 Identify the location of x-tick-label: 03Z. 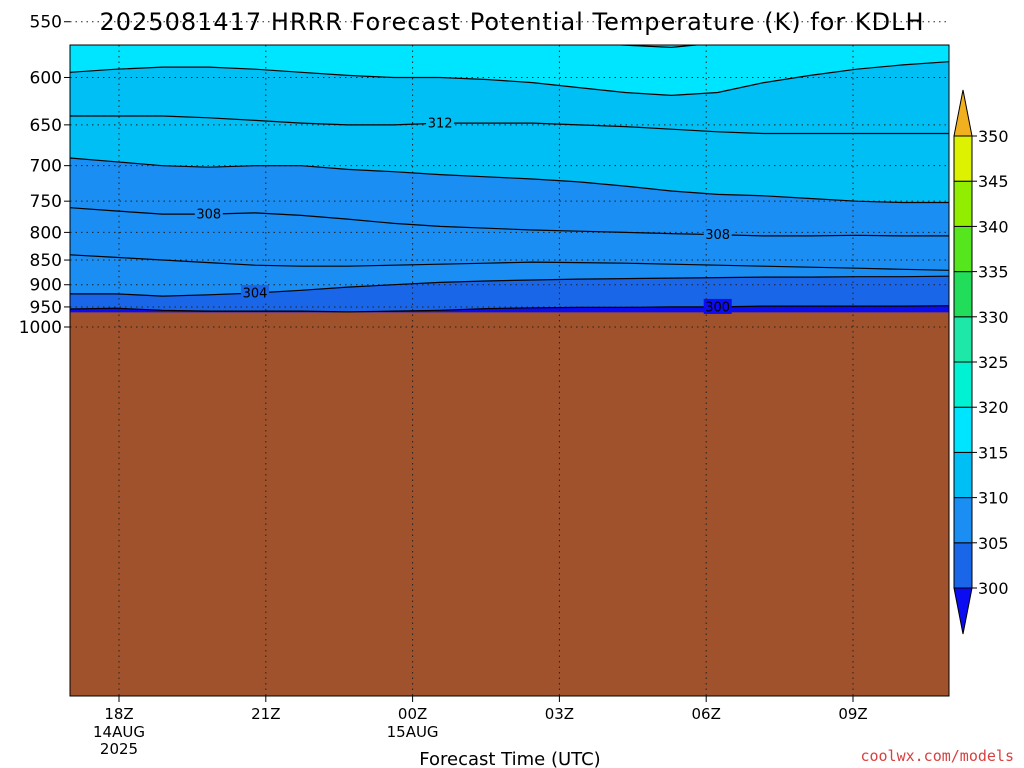
(559, 714).